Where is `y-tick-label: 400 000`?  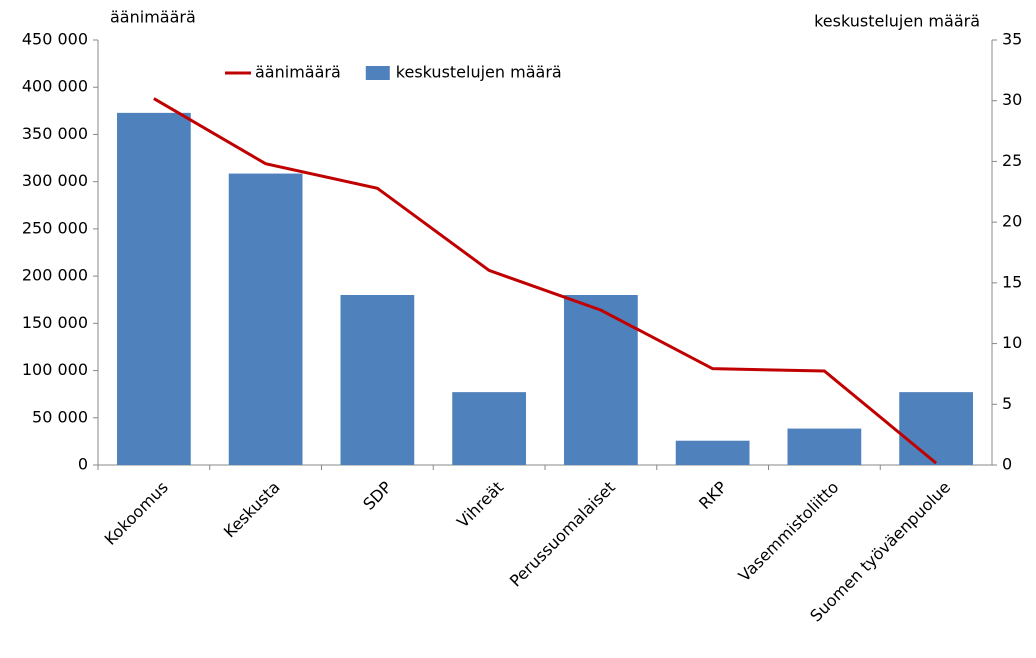 y-tick-label: 400 000 is located at coordinates (55, 86).